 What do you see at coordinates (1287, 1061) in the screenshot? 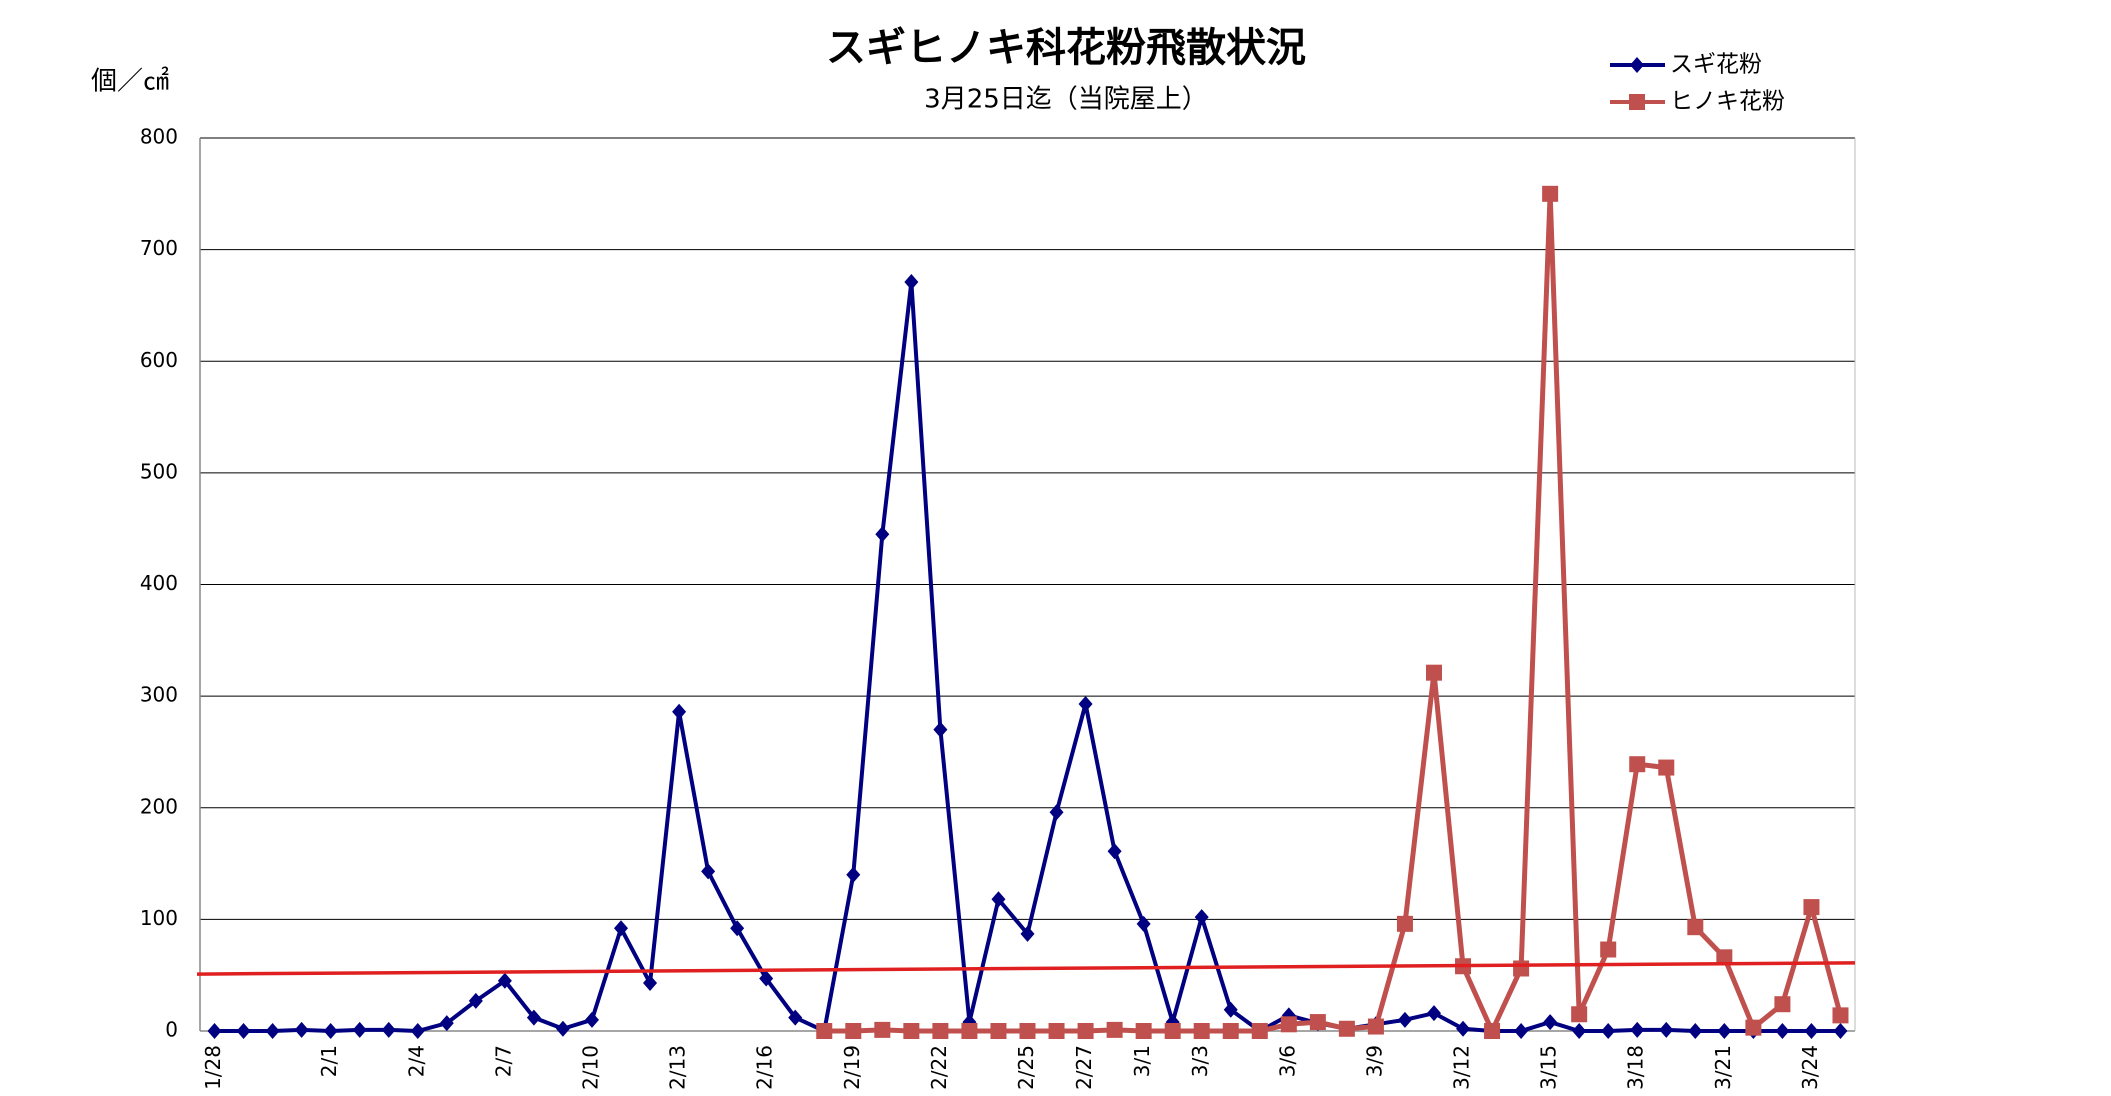
I see `x-tick-label: 3/6` at bounding box center [1287, 1061].